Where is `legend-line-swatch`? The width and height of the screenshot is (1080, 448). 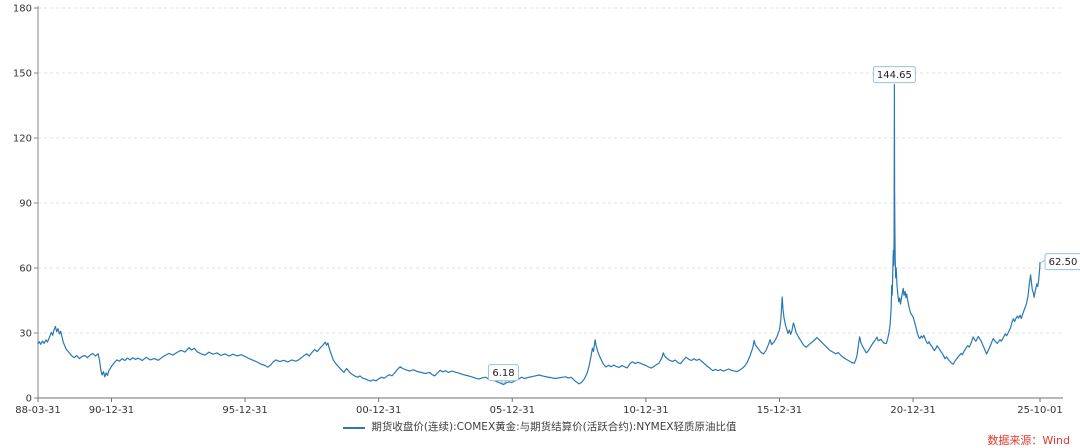
legend-line-swatch is located at coordinates (354, 427).